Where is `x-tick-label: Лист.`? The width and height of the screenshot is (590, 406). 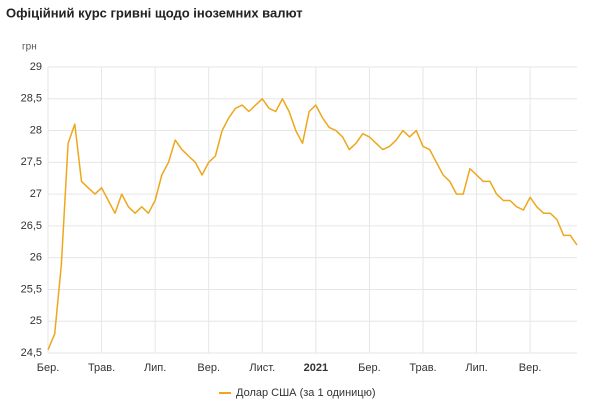 x-tick-label: Лист. is located at coordinates (262, 368).